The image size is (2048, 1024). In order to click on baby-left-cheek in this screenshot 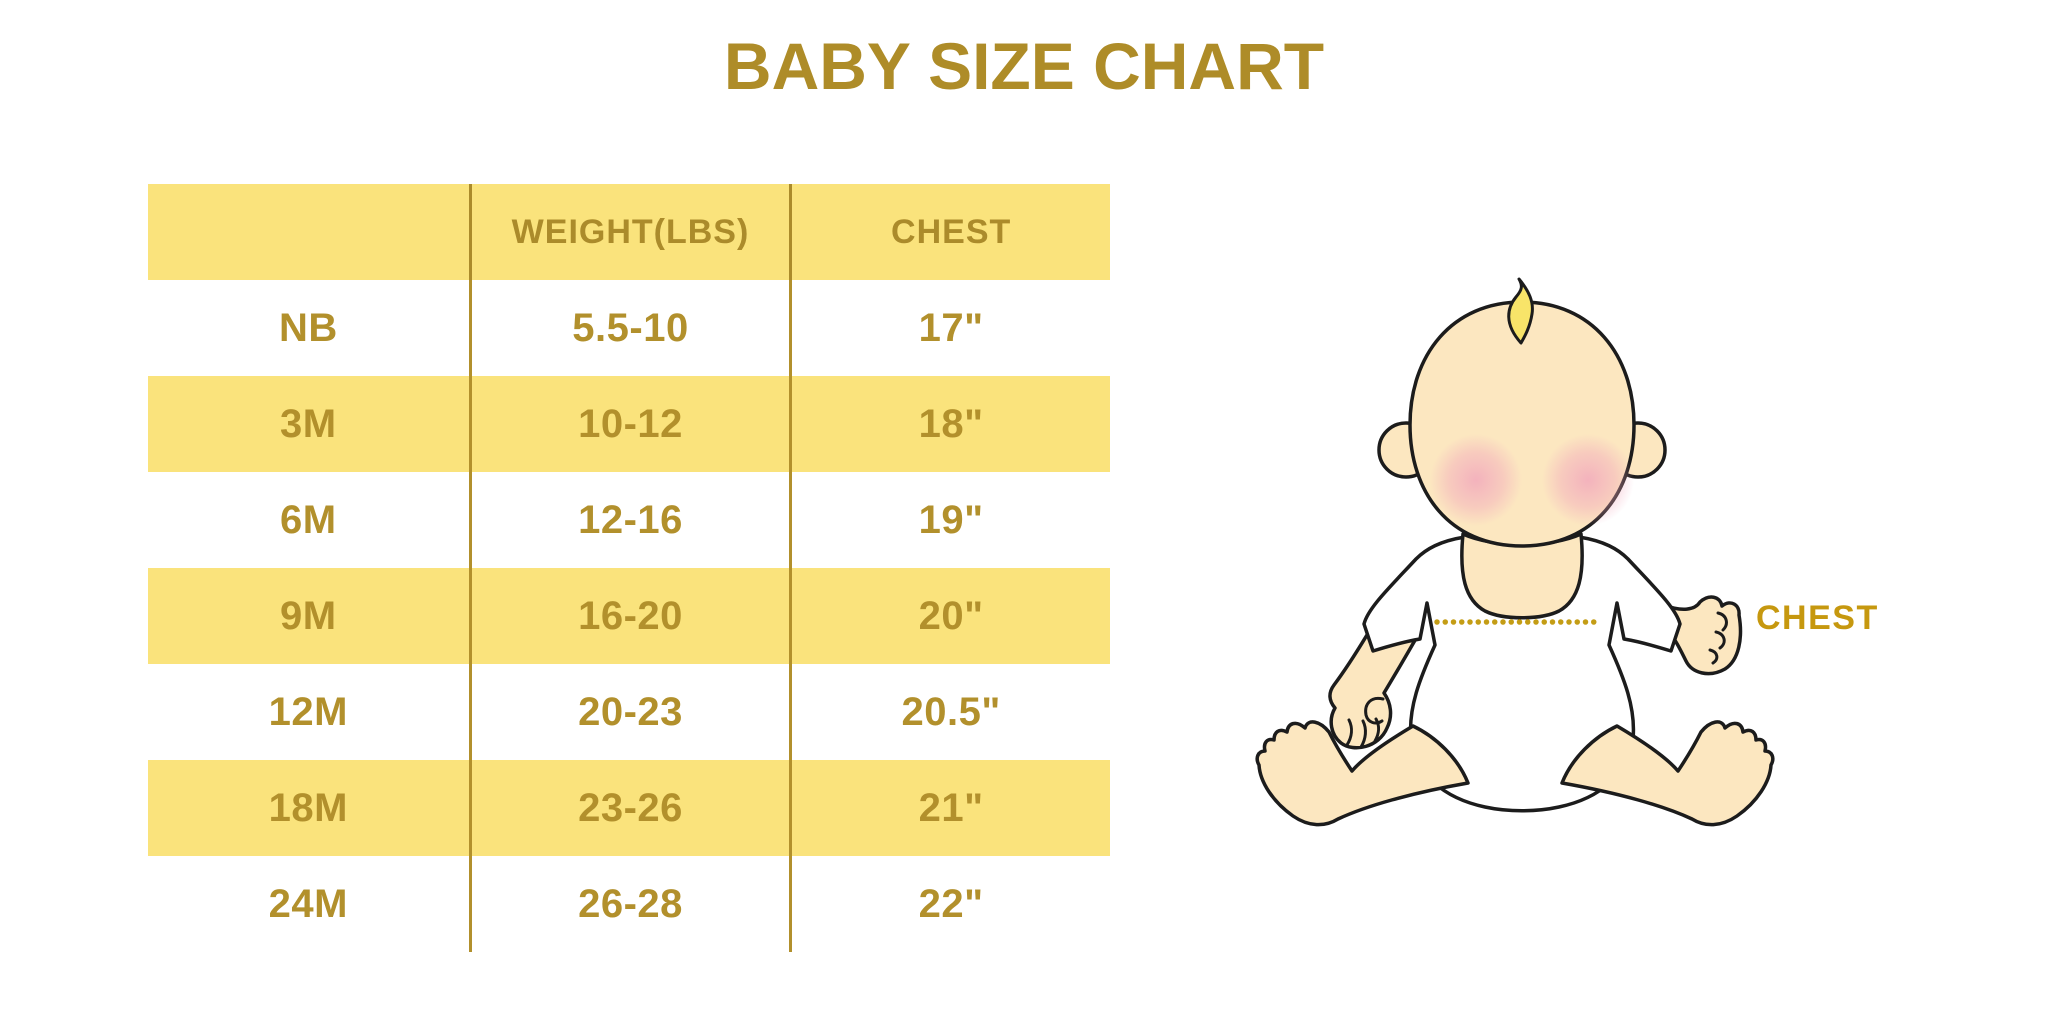, I will do `click(1476, 480)`.